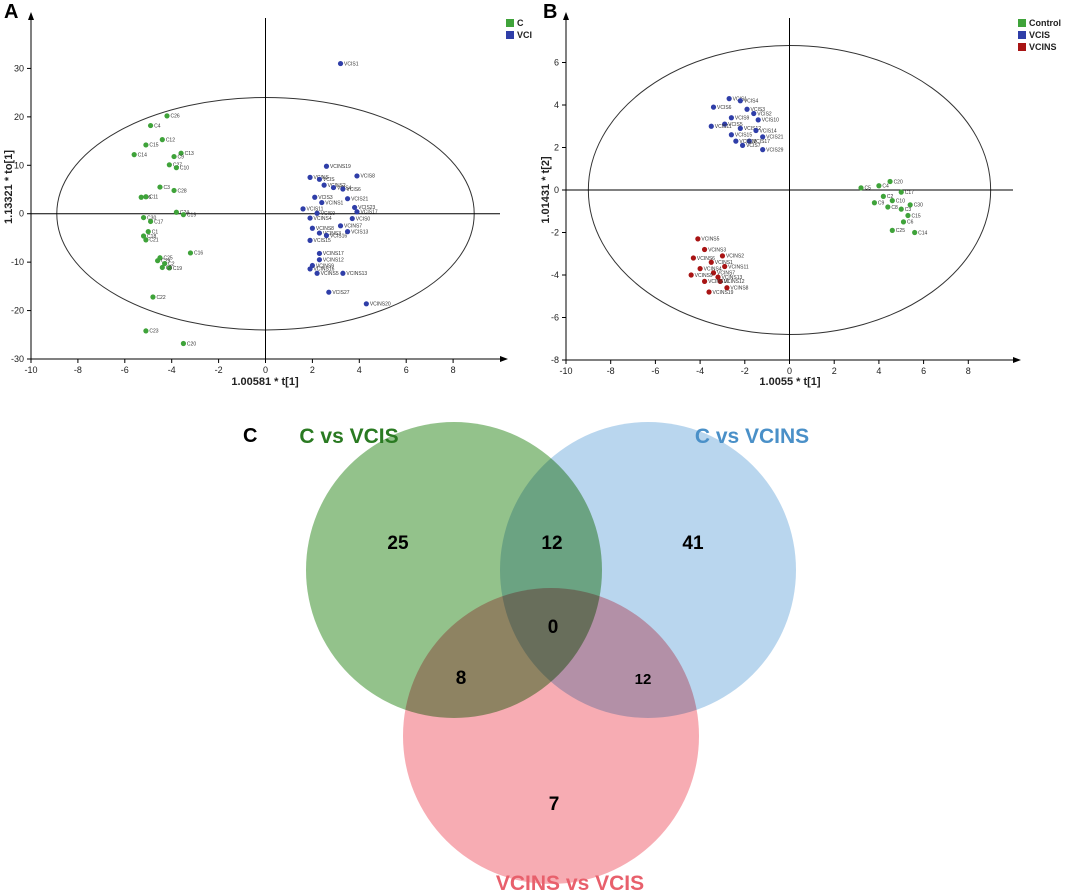 Image resolution: width=1065 pixels, height=894 pixels. Describe the element at coordinates (1039, 35) in the screenshot. I see `legend-b: Control VCIS VCINS` at that location.